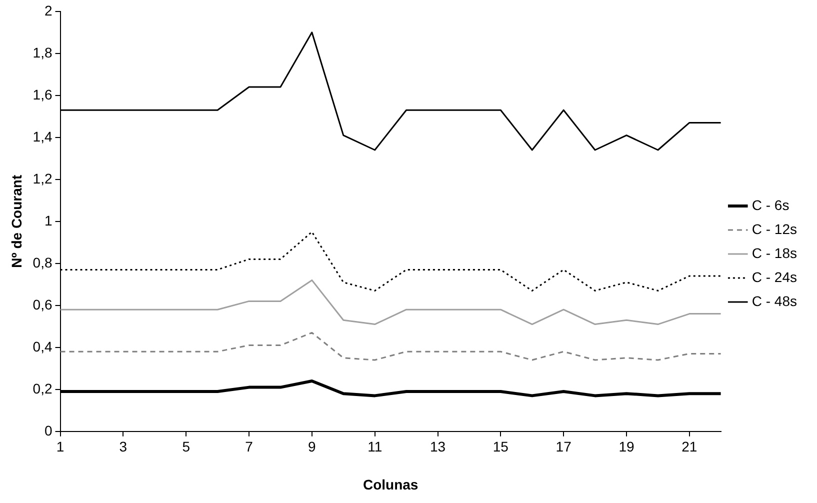  What do you see at coordinates (42, 262) in the screenshot?
I see `y-tick-label: 0,8` at bounding box center [42, 262].